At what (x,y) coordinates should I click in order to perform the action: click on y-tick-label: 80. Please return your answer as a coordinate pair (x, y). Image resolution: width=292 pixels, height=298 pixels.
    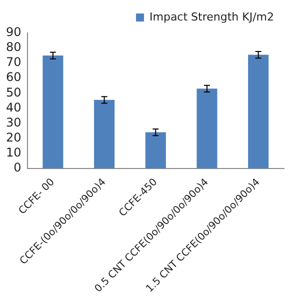
    Looking at the image, I should click on (14, 47).